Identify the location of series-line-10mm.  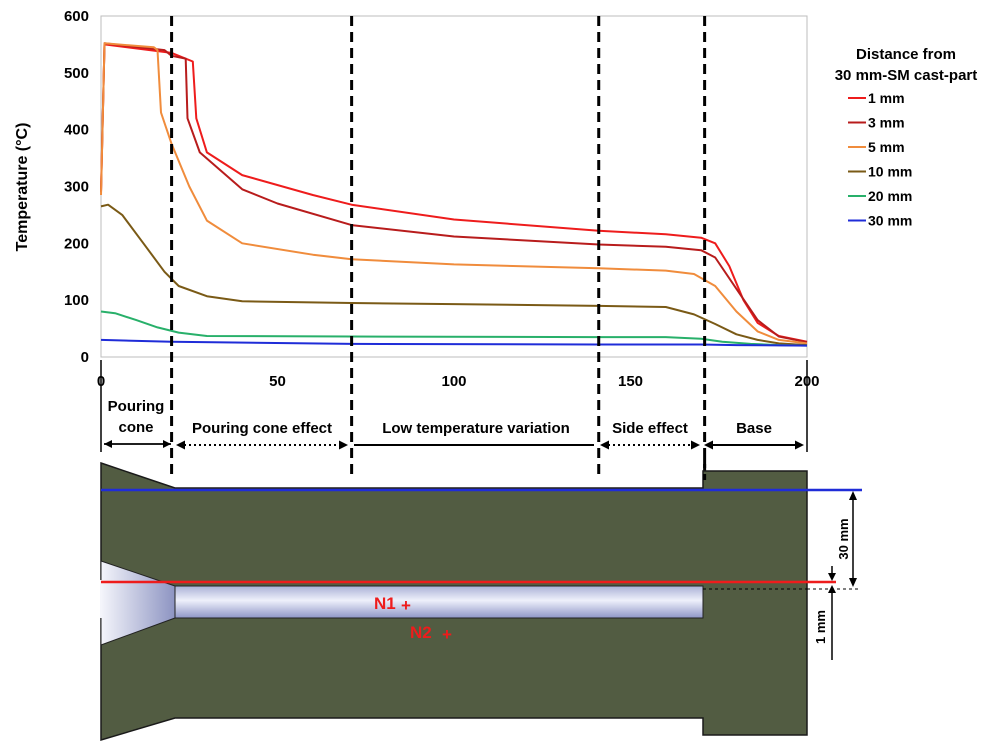
(454, 275).